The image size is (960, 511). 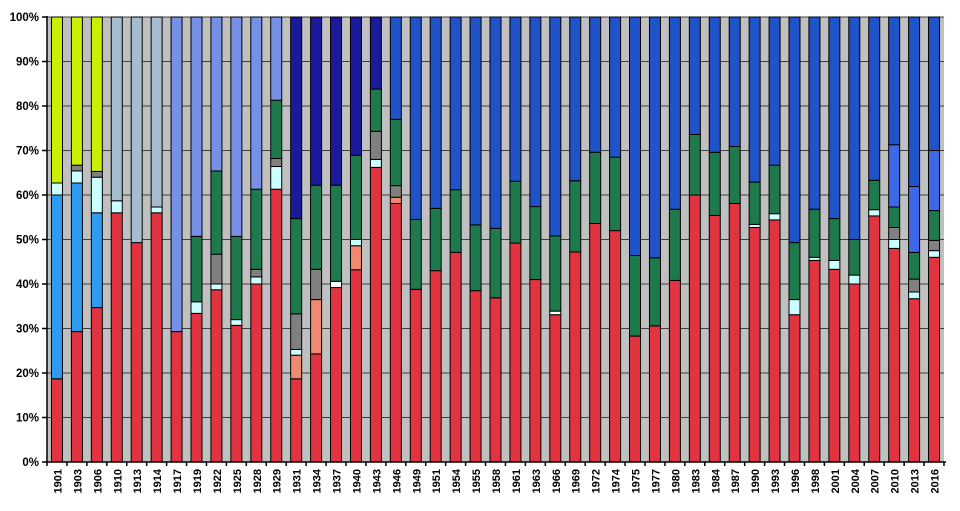 What do you see at coordinates (595, 342) in the screenshot?
I see `segment-1972-red` at bounding box center [595, 342].